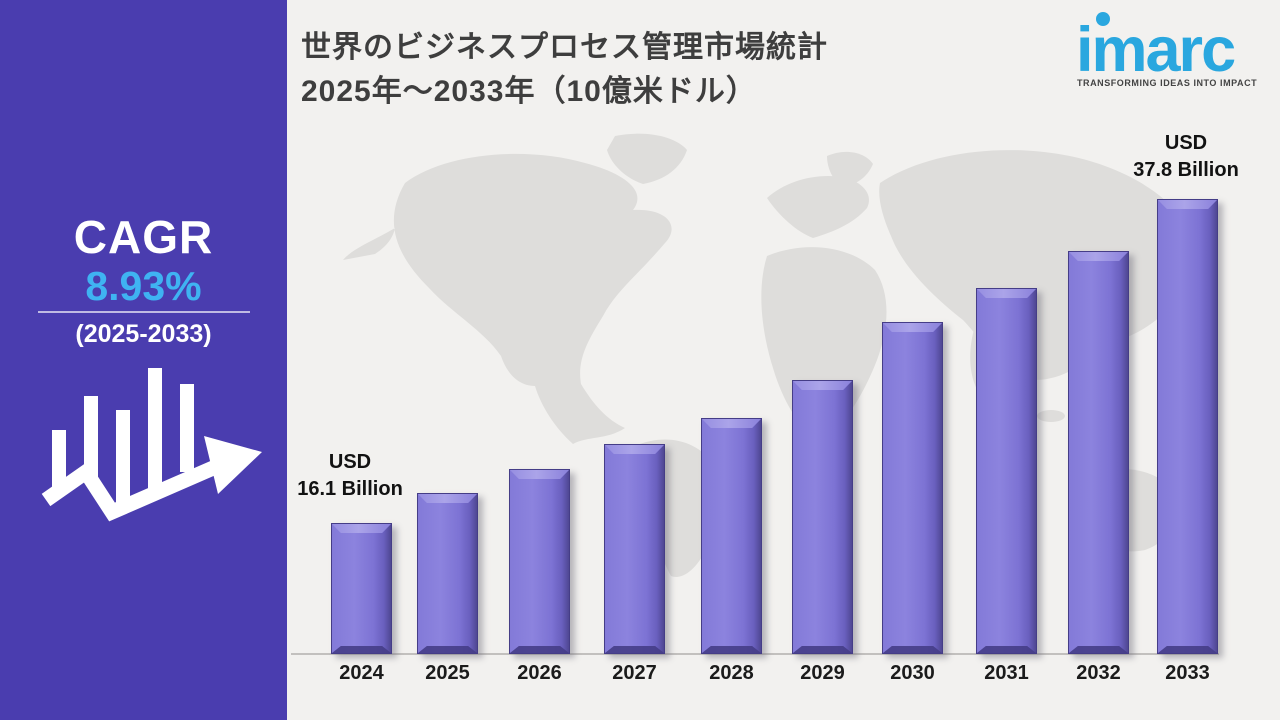 The height and width of the screenshot is (720, 1280). What do you see at coordinates (647, 158) in the screenshot?
I see `map-greenland` at bounding box center [647, 158].